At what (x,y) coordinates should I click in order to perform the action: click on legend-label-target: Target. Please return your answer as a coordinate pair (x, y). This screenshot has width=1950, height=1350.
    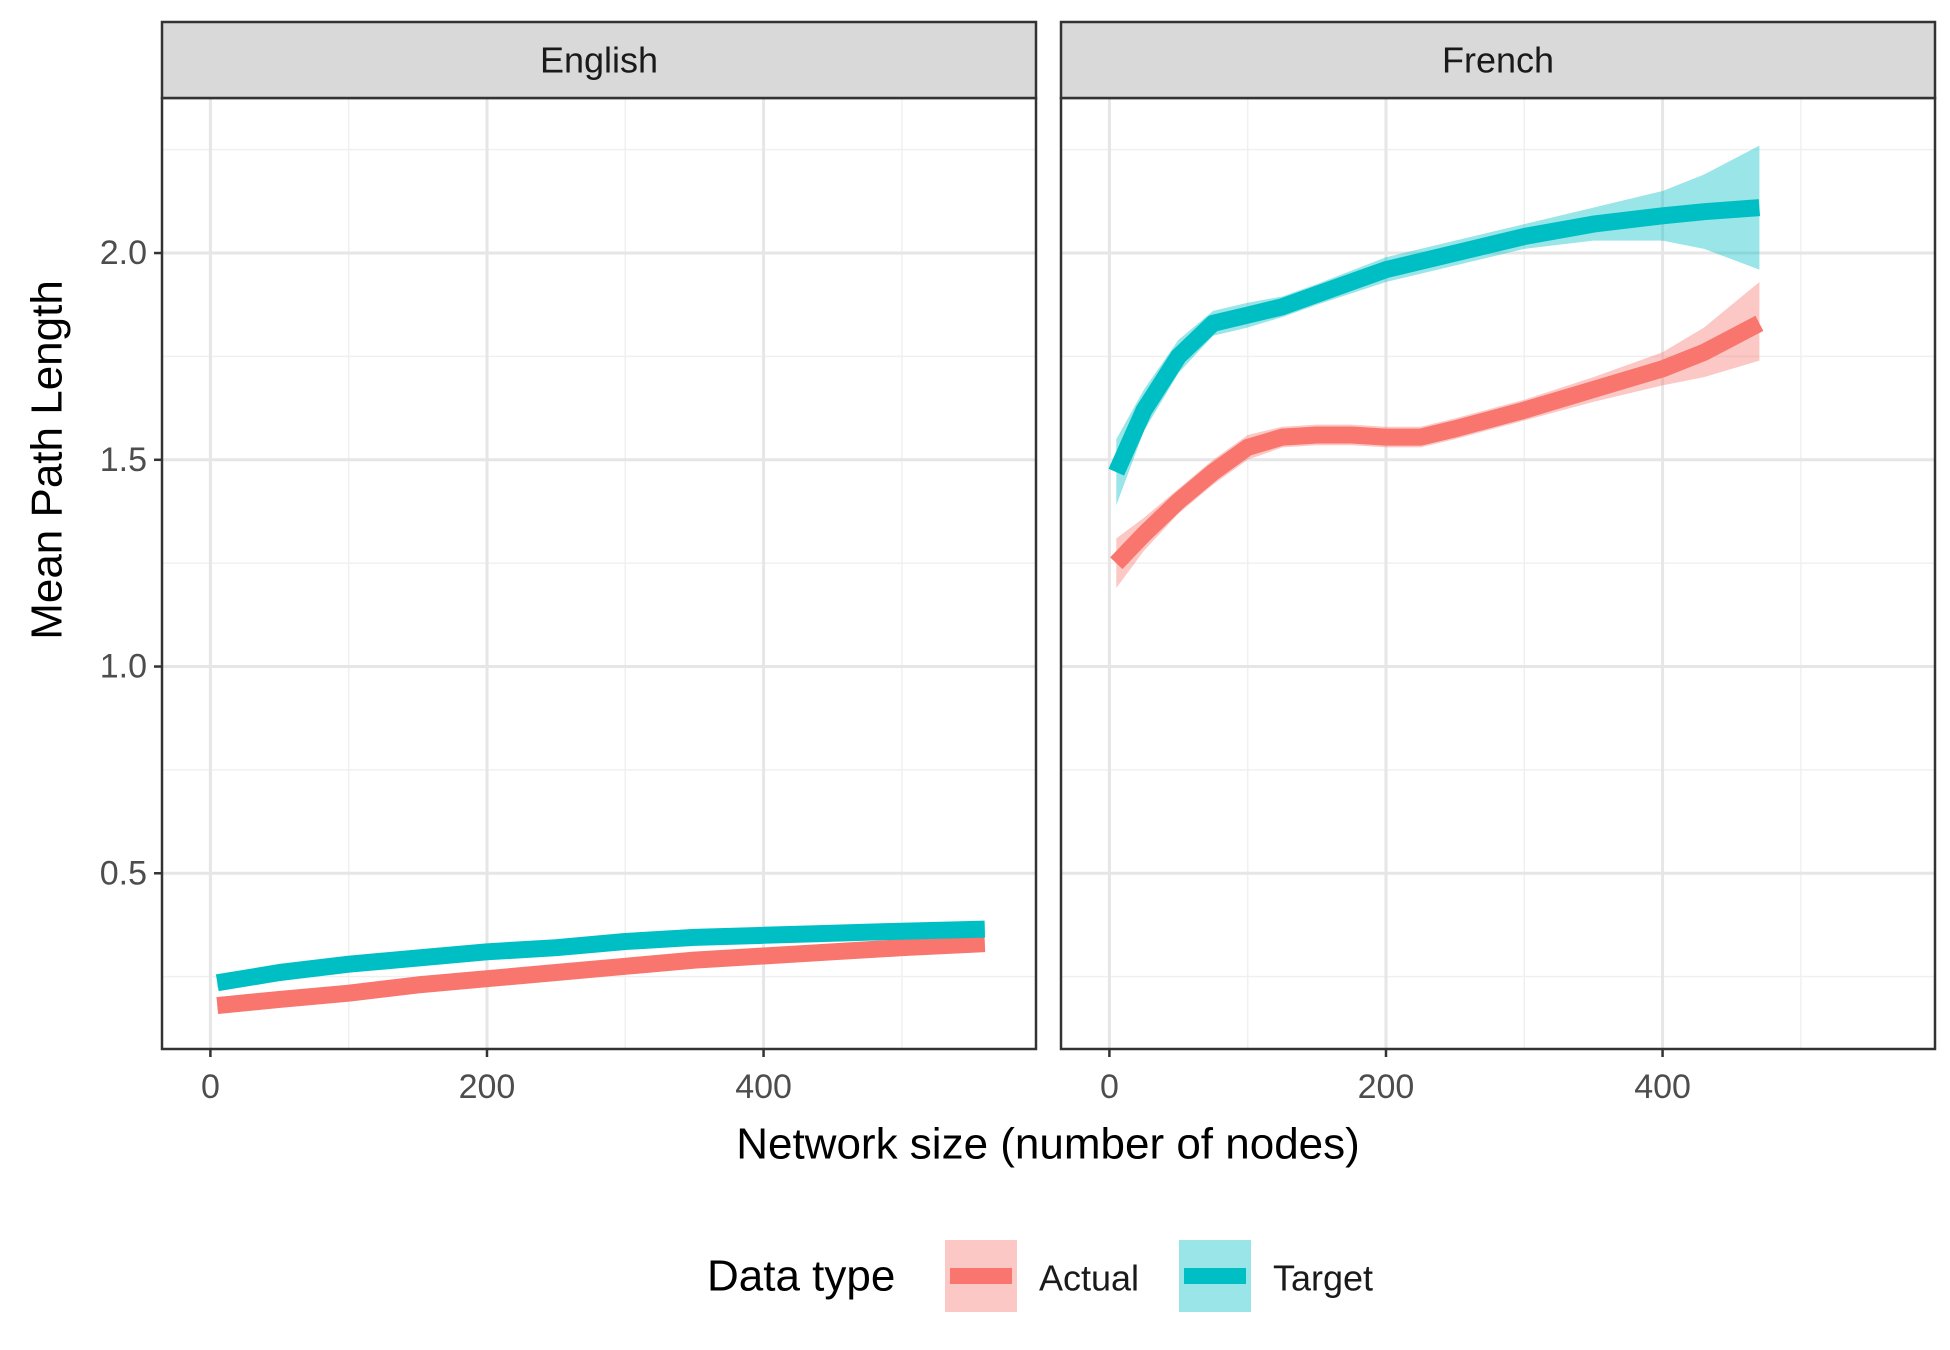
    Looking at the image, I should click on (1323, 1278).